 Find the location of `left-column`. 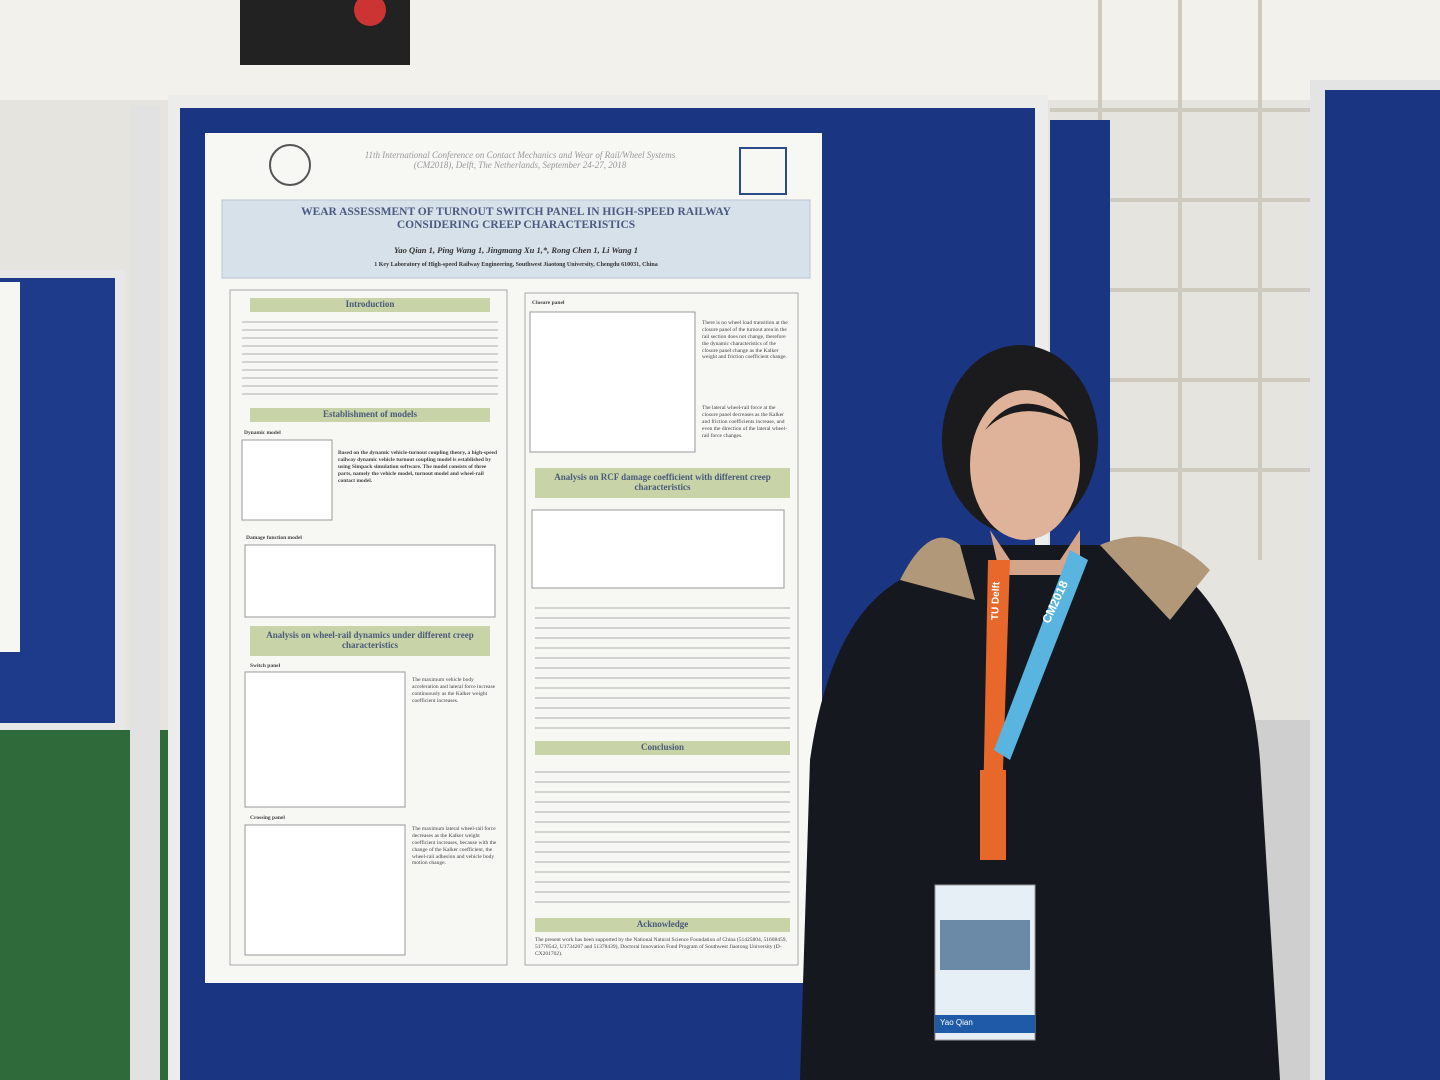

left-column is located at coordinates (368, 627).